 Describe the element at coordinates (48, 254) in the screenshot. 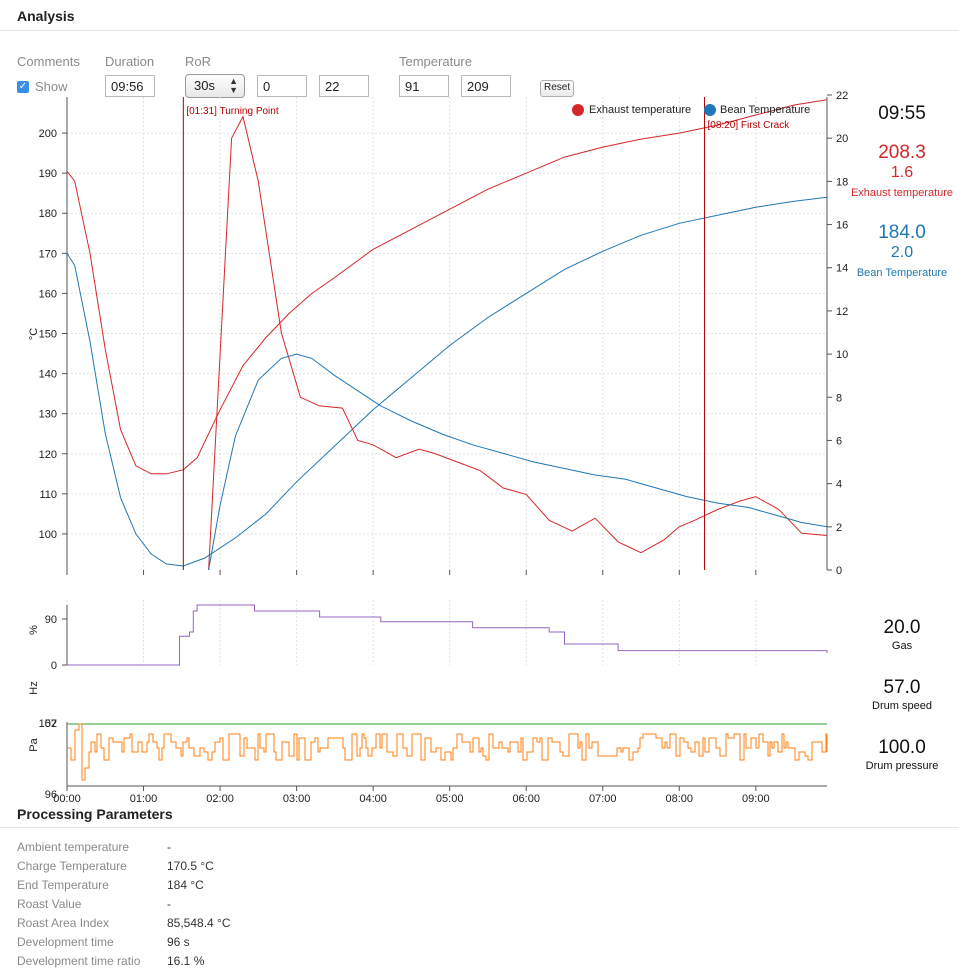

I see `y-tick-label: 170` at that location.